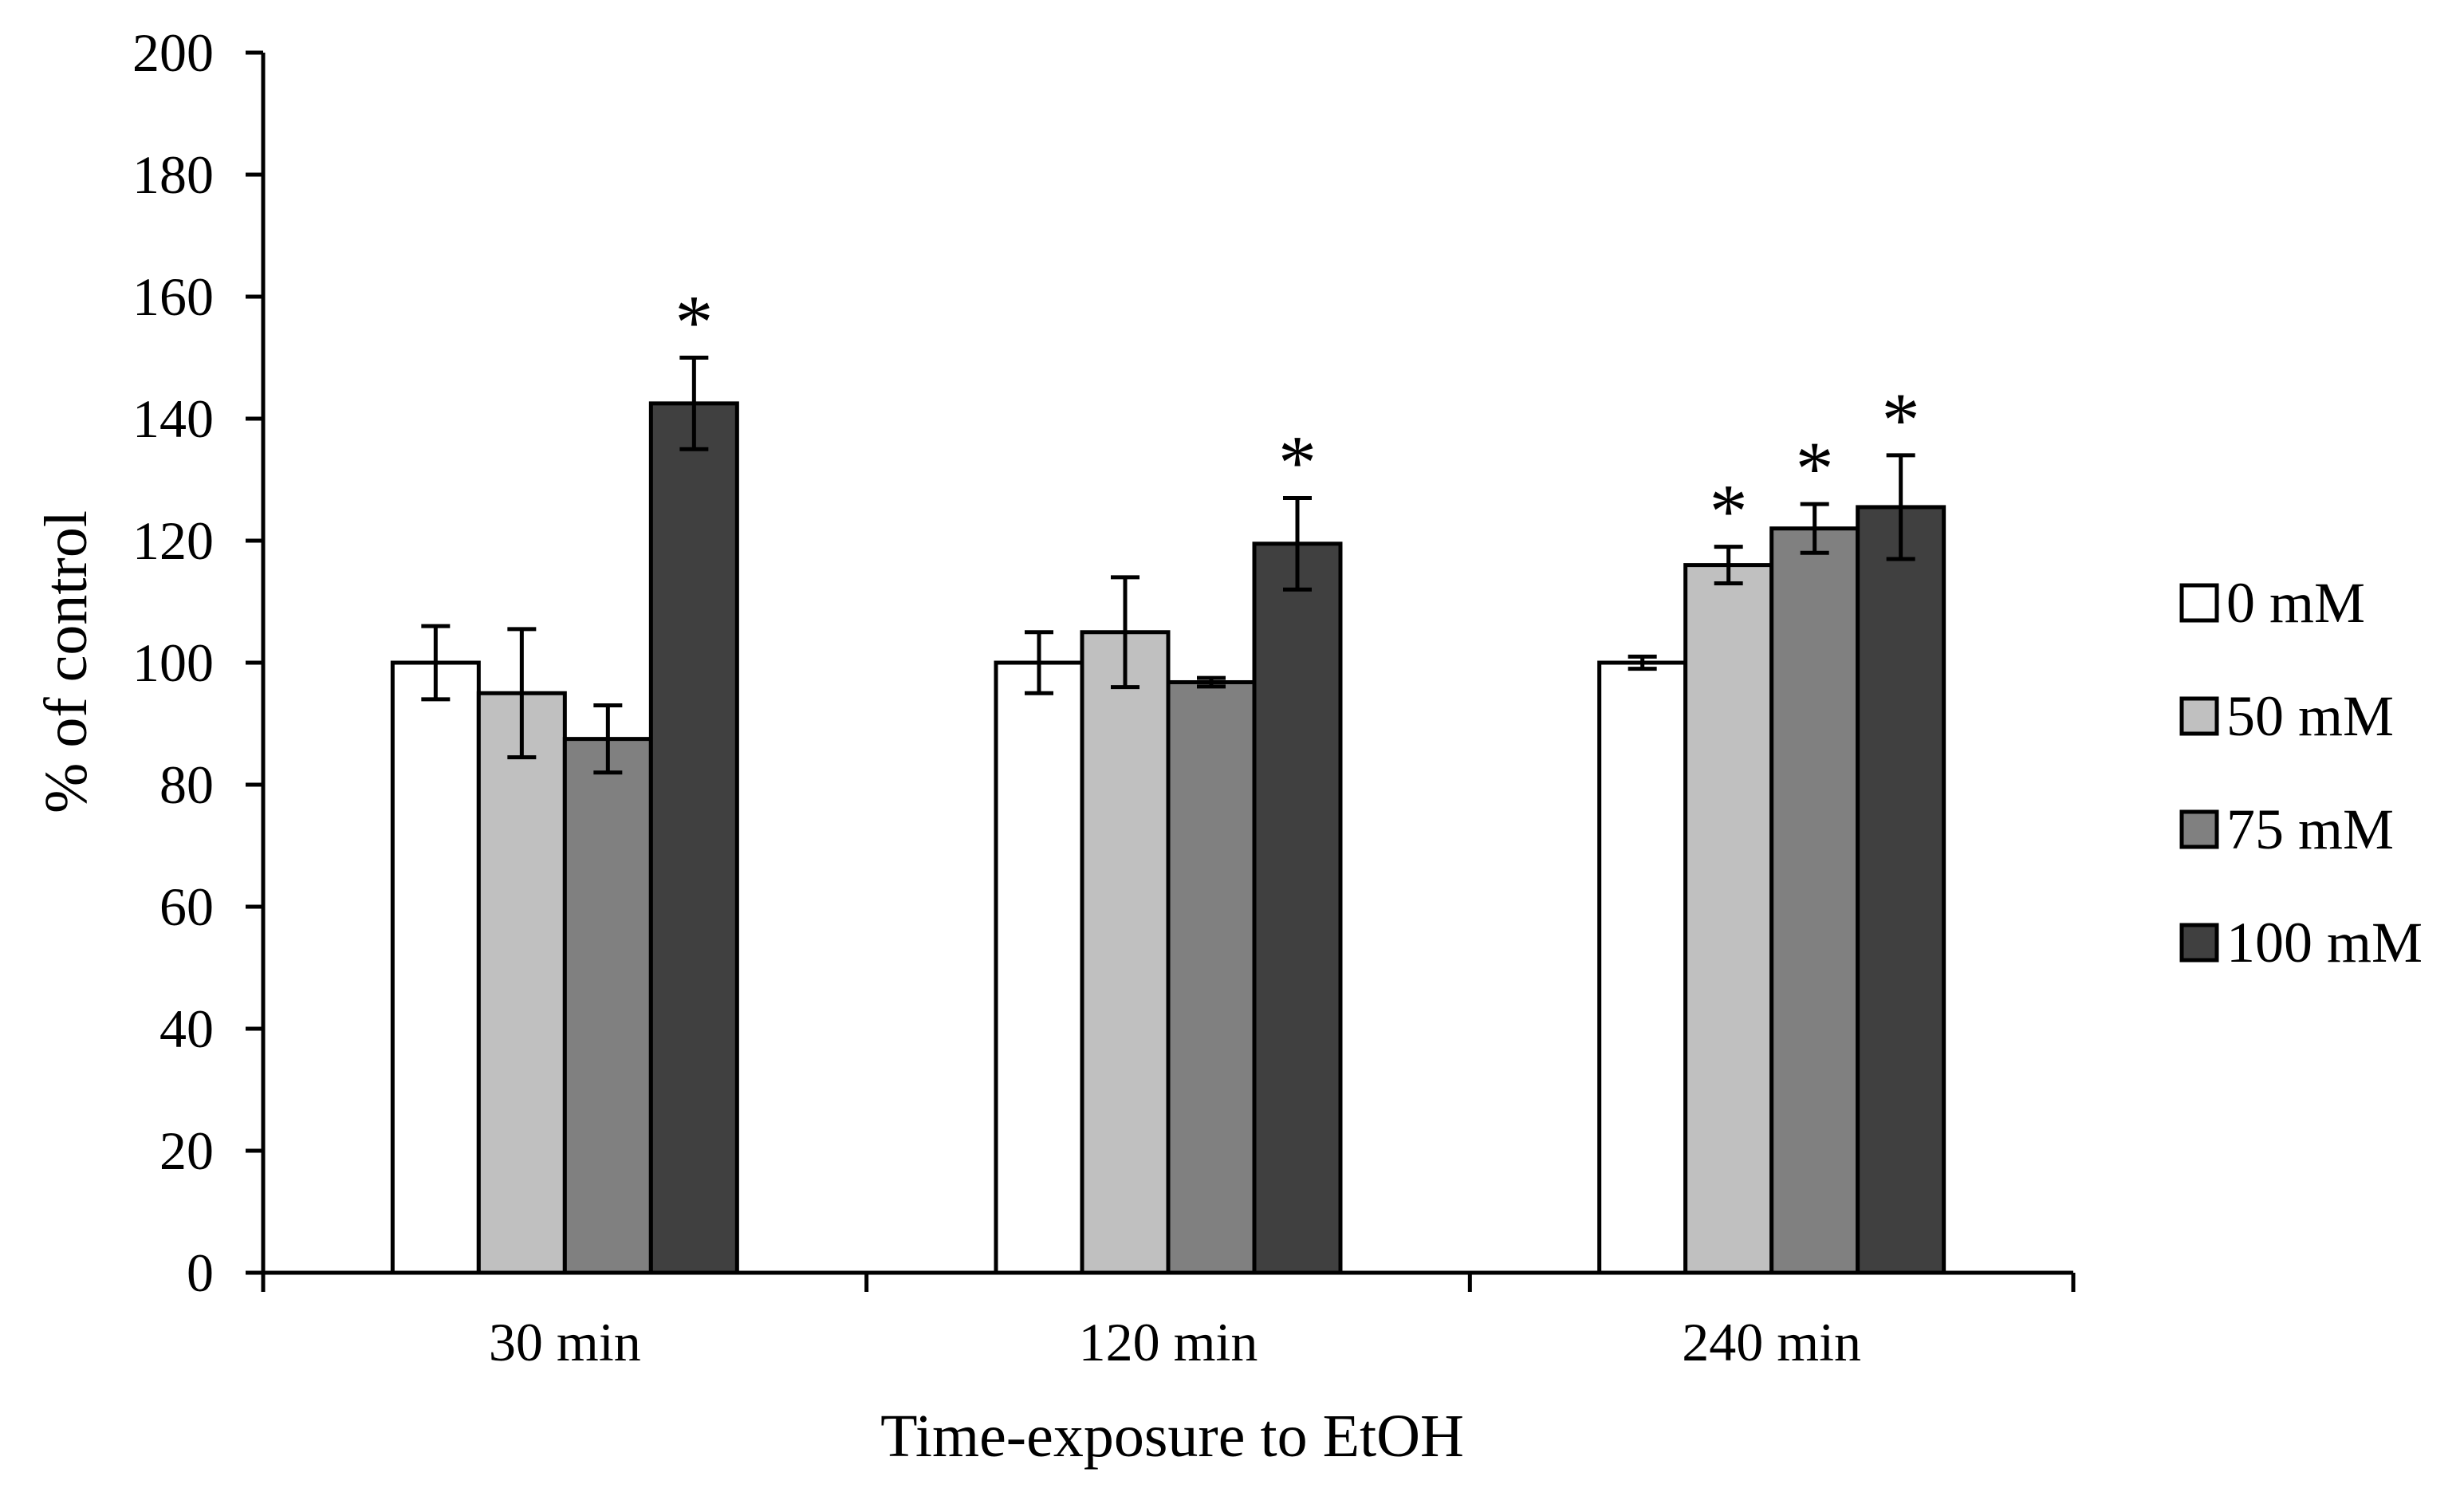  What do you see at coordinates (1771, 1342) in the screenshot?
I see `x-tick-label: 240 min` at bounding box center [1771, 1342].